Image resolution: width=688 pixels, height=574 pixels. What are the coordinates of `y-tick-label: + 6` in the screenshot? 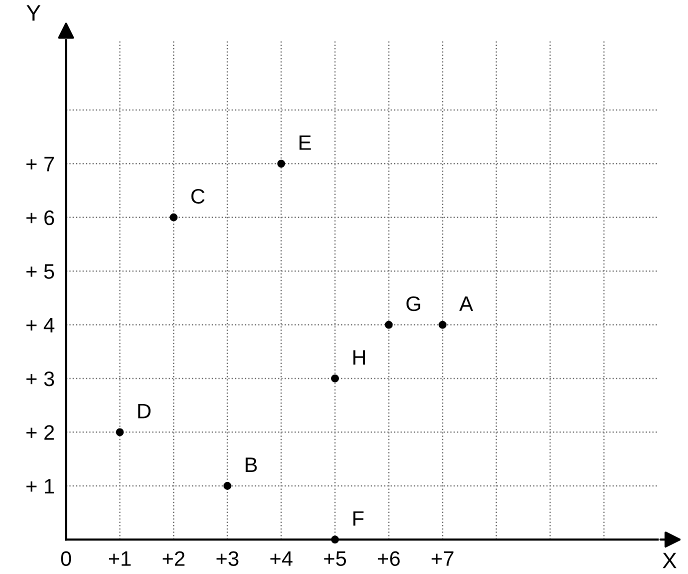 It's located at (40, 218).